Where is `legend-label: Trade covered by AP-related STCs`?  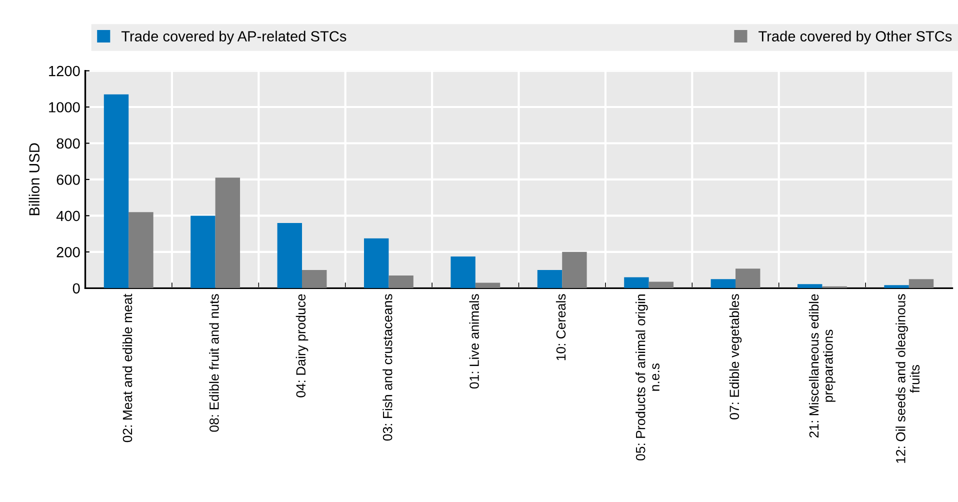 legend-label: Trade covered by AP-related STCs is located at coordinates (233, 37).